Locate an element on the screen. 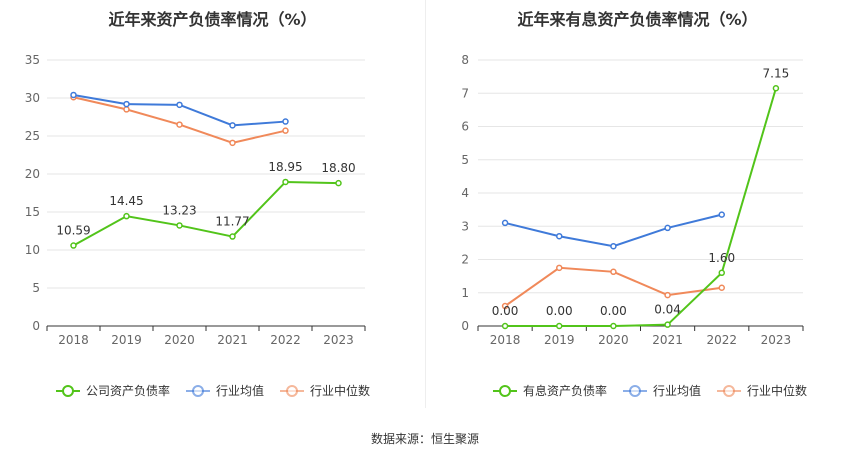 The height and width of the screenshot is (459, 850). legend-item: 公司资产负债率 is located at coordinates (113, 390).